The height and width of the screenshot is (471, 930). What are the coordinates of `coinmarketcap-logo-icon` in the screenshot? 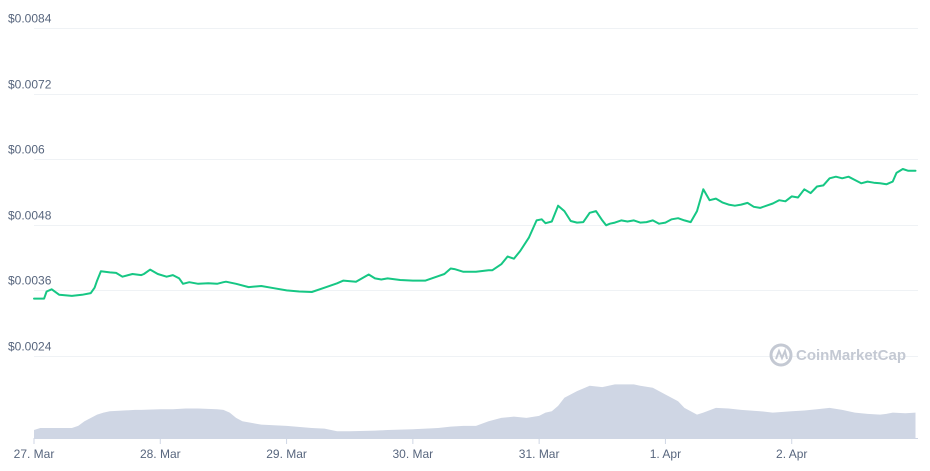 It's located at (781, 355).